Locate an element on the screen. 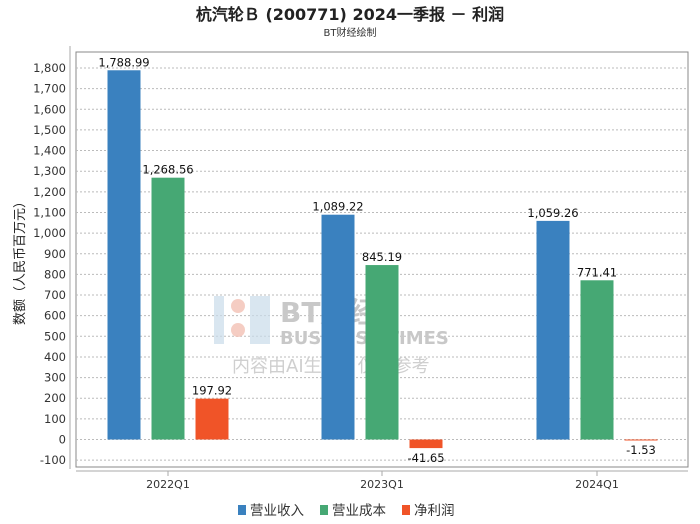 The height and width of the screenshot is (524, 700). data-label: 845.19 is located at coordinates (382, 257).